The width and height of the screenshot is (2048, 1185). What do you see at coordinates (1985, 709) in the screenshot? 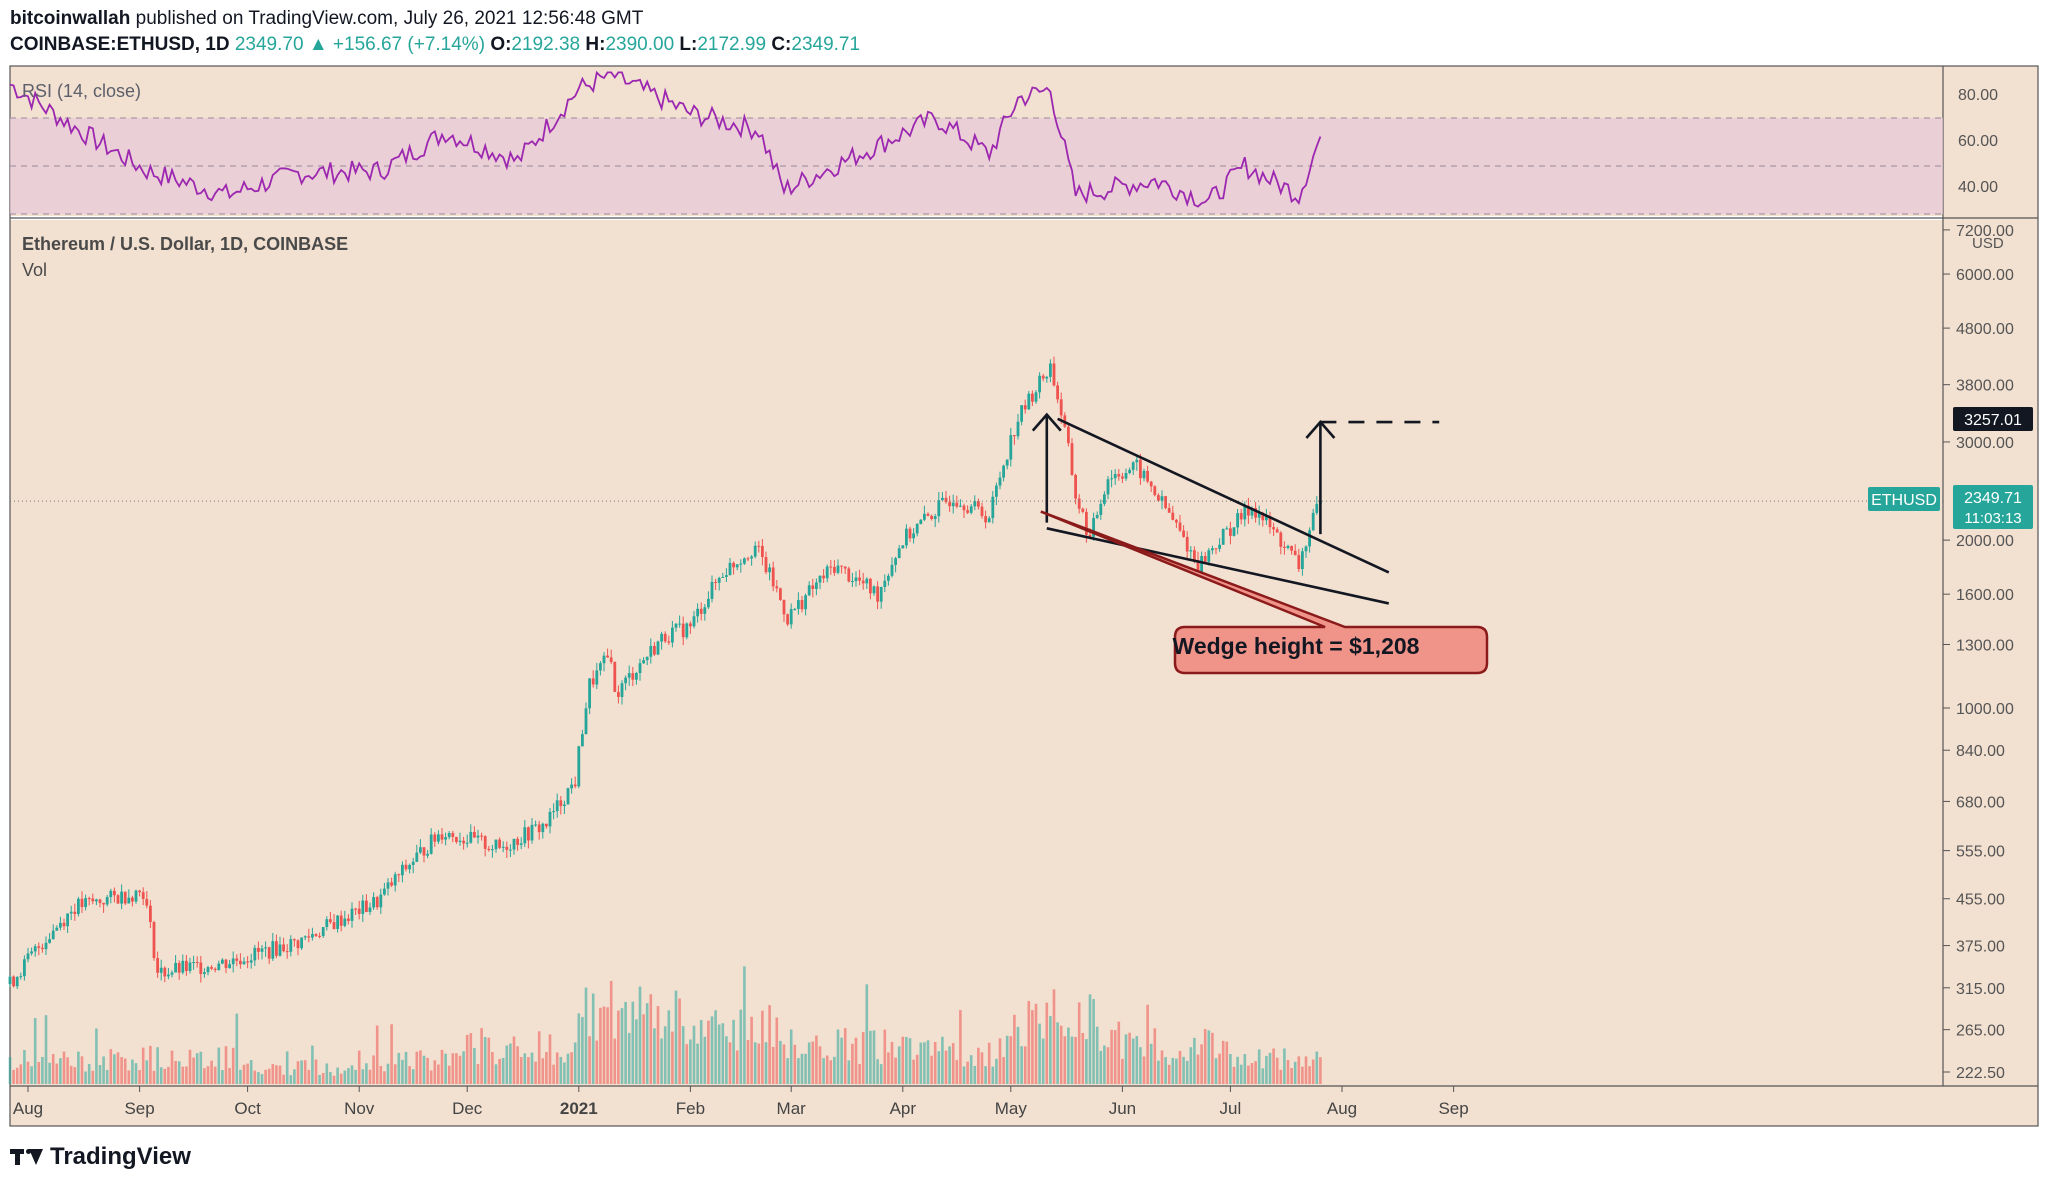
I see `price-tick-label: 1000.00` at bounding box center [1985, 709].